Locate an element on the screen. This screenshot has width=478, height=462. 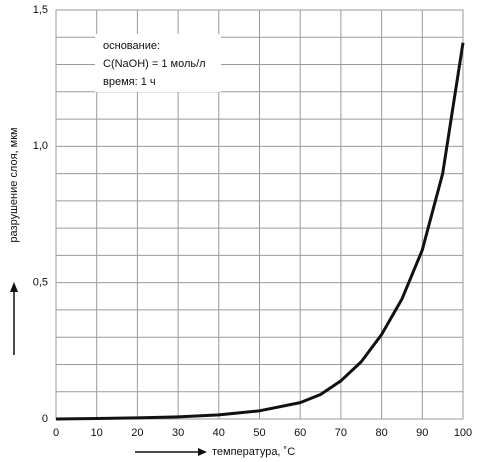
x-tick-label: 60 is located at coordinates (300, 433).